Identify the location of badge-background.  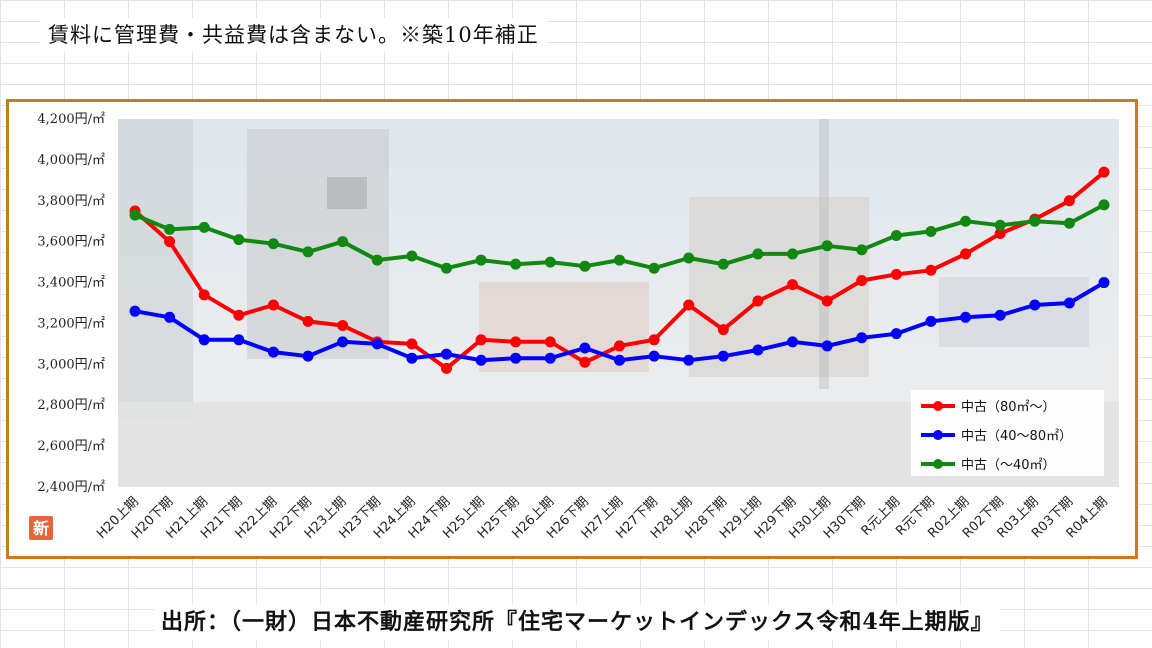
(41, 528).